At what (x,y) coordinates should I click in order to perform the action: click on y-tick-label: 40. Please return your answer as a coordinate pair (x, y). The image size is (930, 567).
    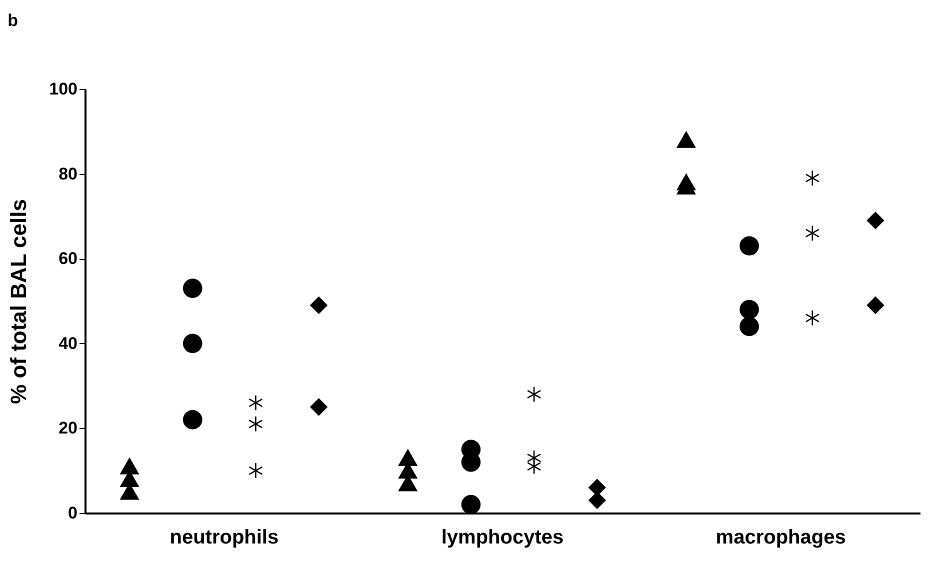
    Looking at the image, I should click on (68, 343).